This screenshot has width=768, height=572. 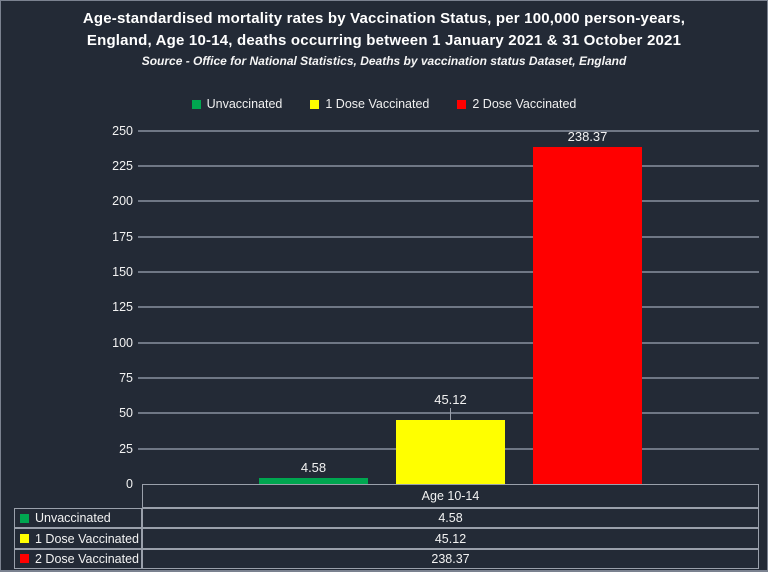 I want to click on y-tick-label-175: 175, so click(x=122, y=236).